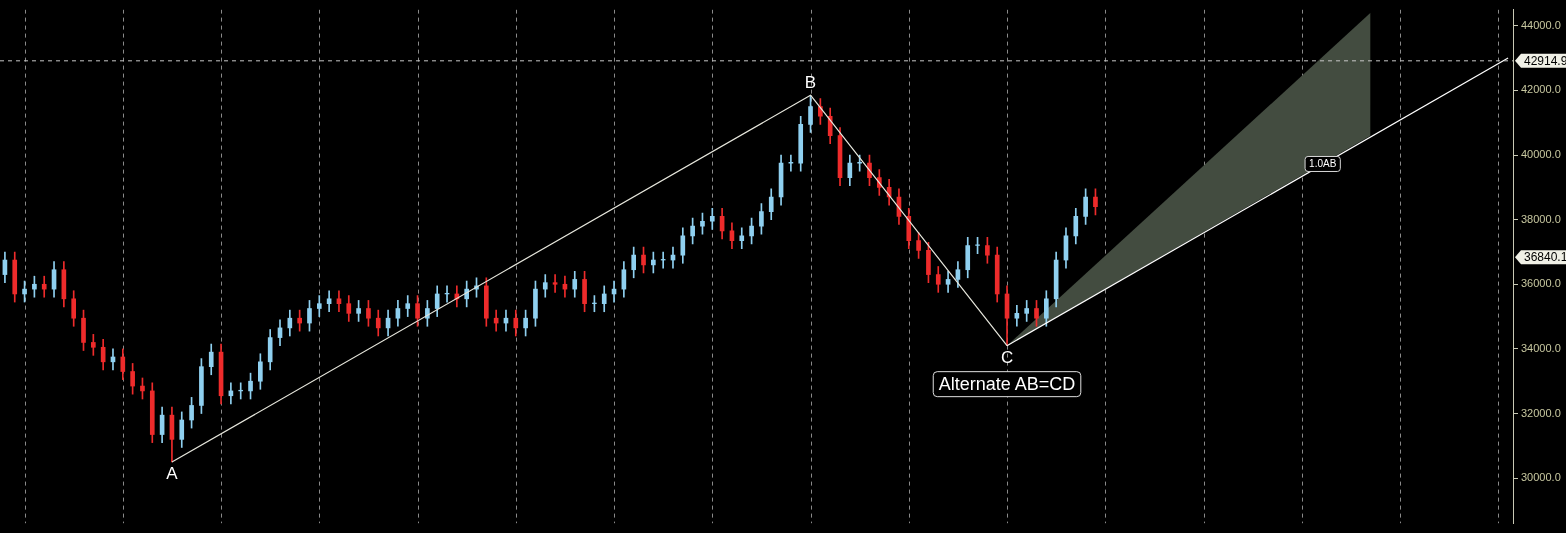  Describe the element at coordinates (172, 474) in the screenshot. I see `data-label: A` at that location.